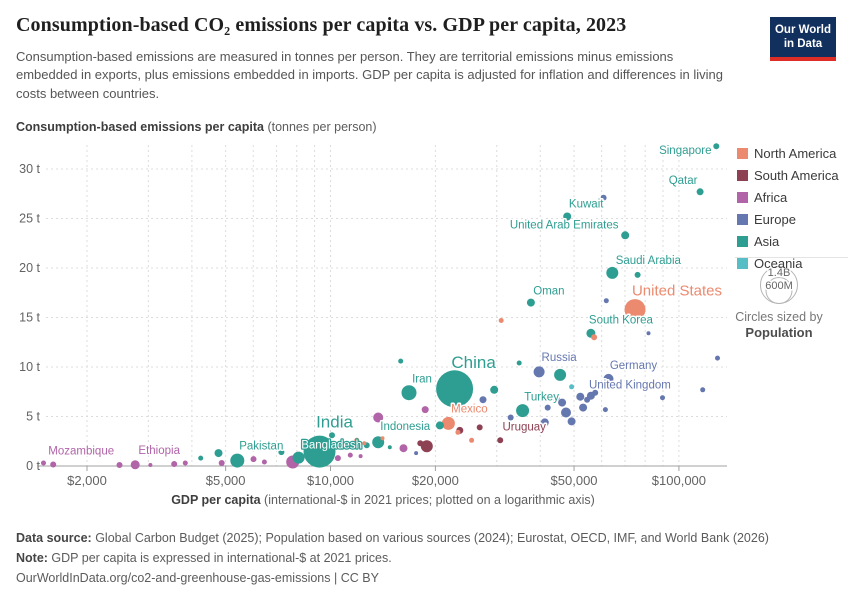  I want to click on country-label-saudi-arabia: Saudi Arabia, so click(649, 261).